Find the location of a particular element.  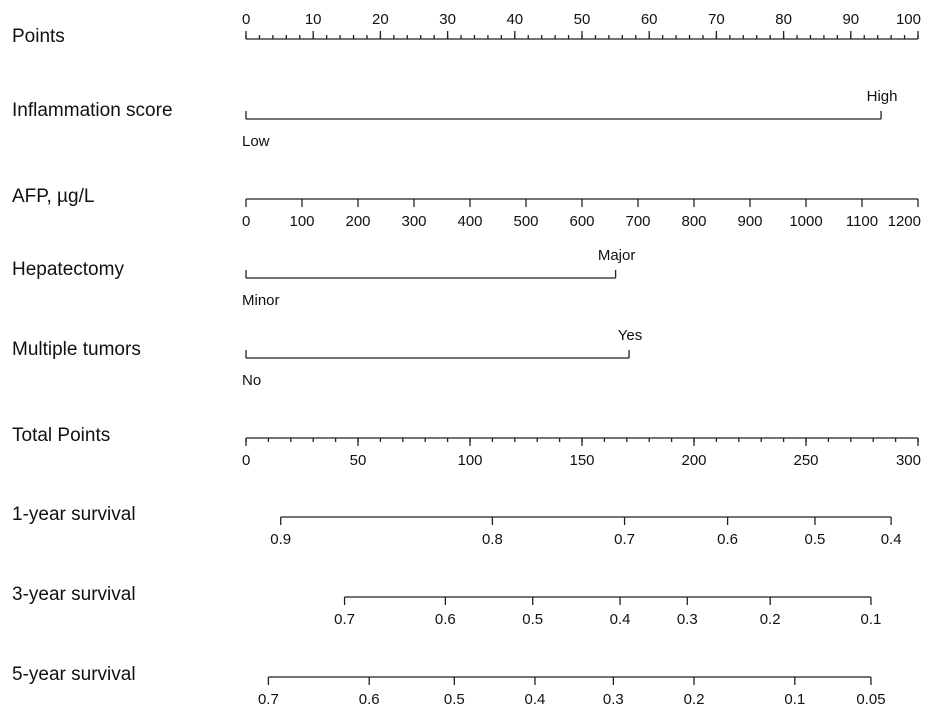

category-label: Major is located at coordinates (617, 255).